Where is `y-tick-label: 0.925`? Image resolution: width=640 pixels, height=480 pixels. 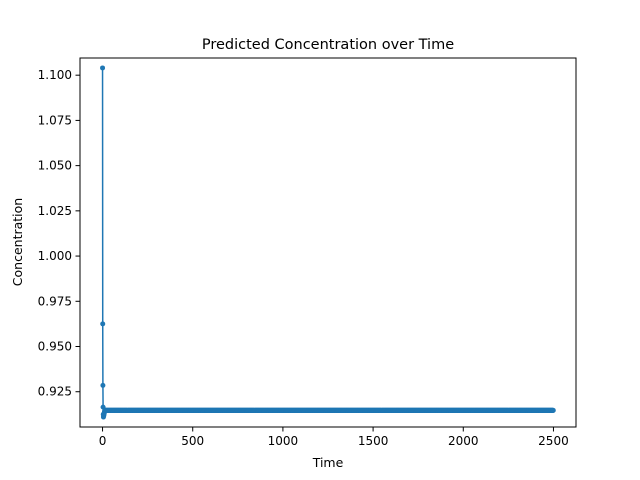
y-tick-label: 0.925 is located at coordinates (55, 392).